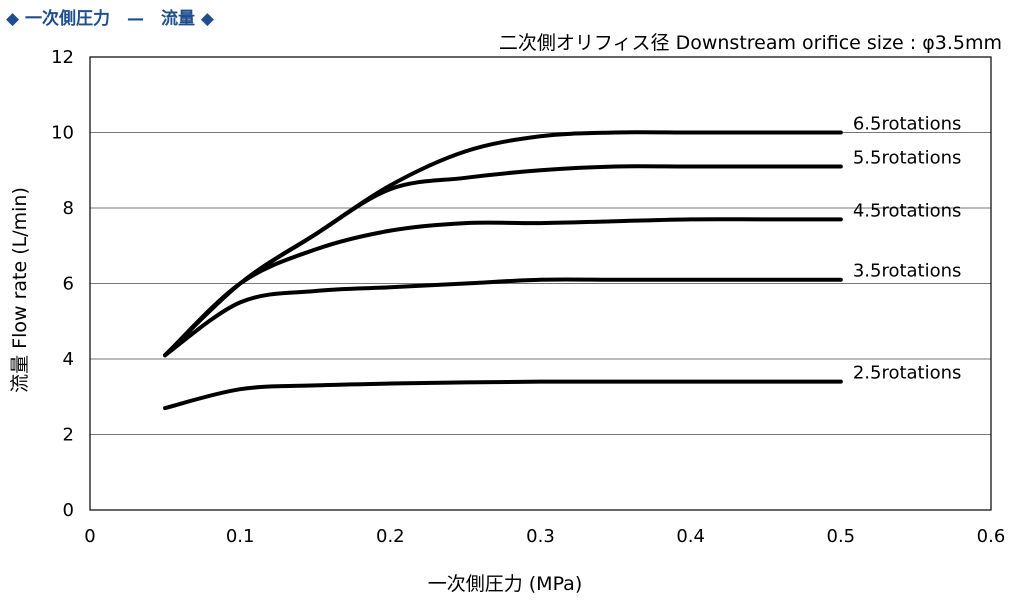 The width and height of the screenshot is (1024, 602). Describe the element at coordinates (991, 536) in the screenshot. I see `x-tick-label: 0.6` at that location.